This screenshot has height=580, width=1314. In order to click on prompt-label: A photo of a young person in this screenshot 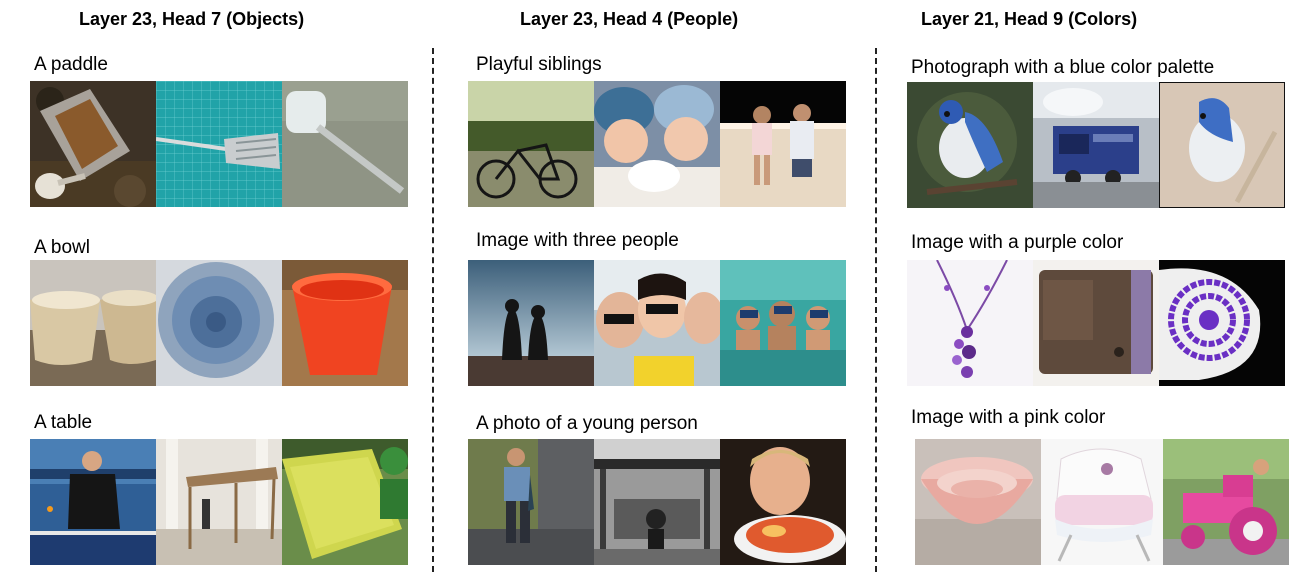, I will do `click(587, 423)`.